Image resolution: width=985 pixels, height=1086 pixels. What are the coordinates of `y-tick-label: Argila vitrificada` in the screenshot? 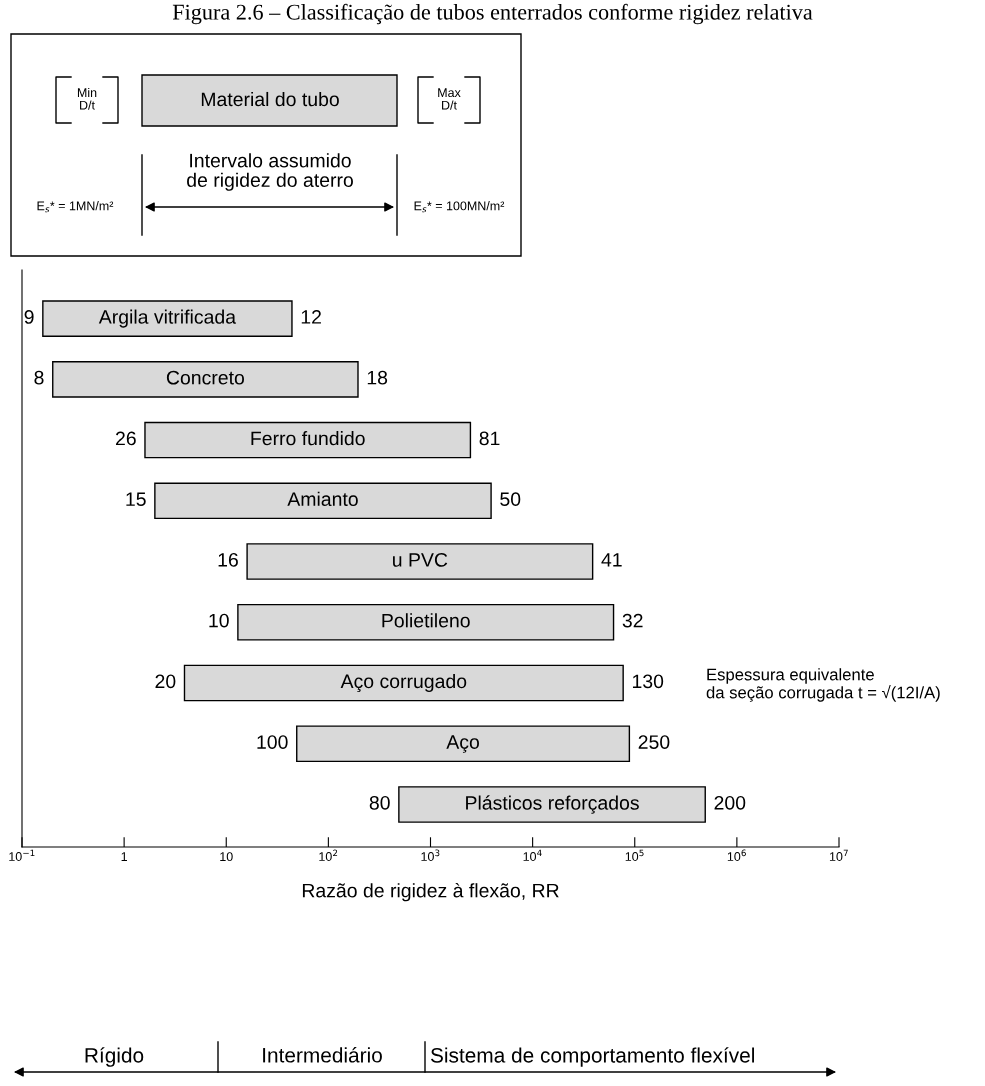 It's located at (167, 318).